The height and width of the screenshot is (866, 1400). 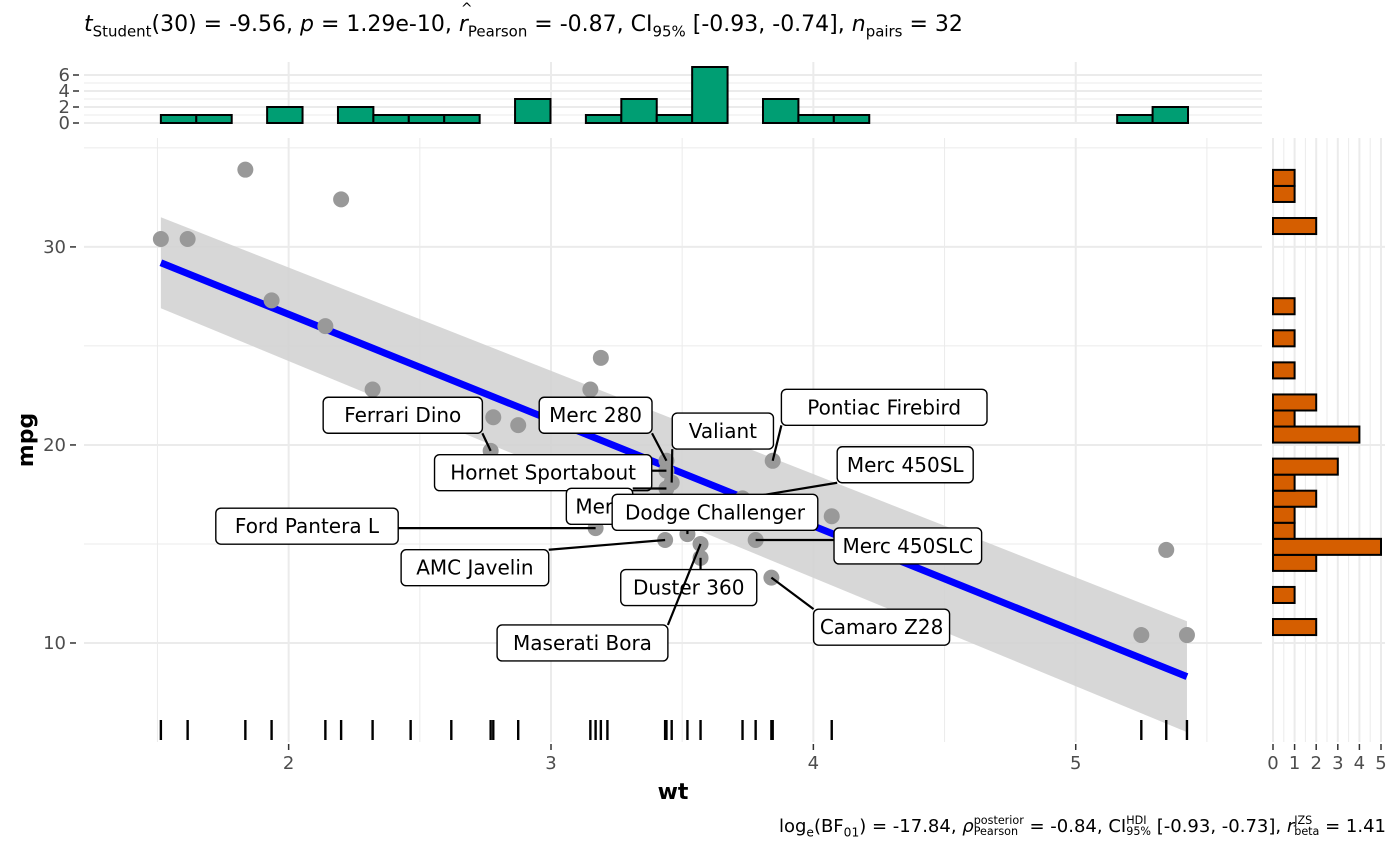 What do you see at coordinates (26, 440) in the screenshot?
I see `y-axis-title: mpg` at bounding box center [26, 440].